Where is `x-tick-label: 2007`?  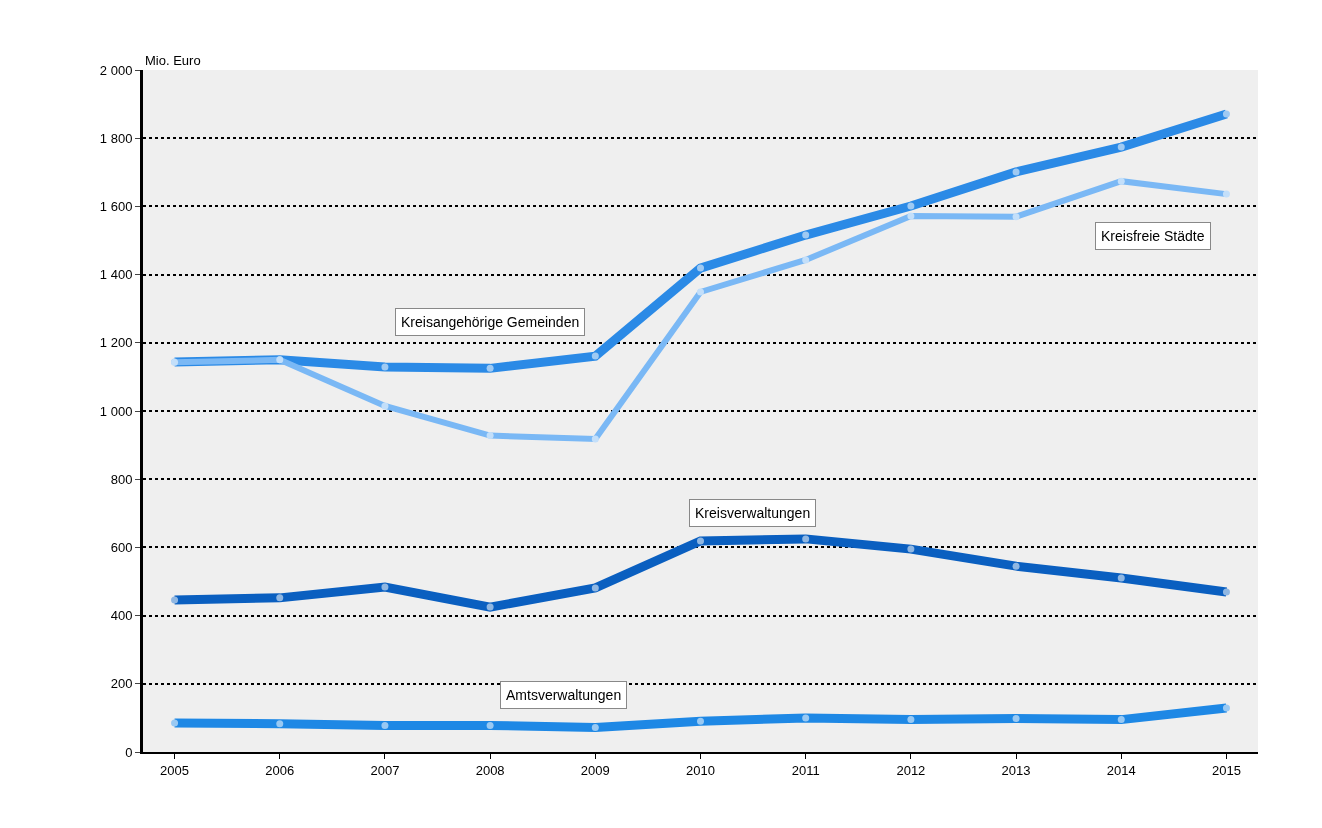 x-tick-label: 2007 is located at coordinates (385, 770).